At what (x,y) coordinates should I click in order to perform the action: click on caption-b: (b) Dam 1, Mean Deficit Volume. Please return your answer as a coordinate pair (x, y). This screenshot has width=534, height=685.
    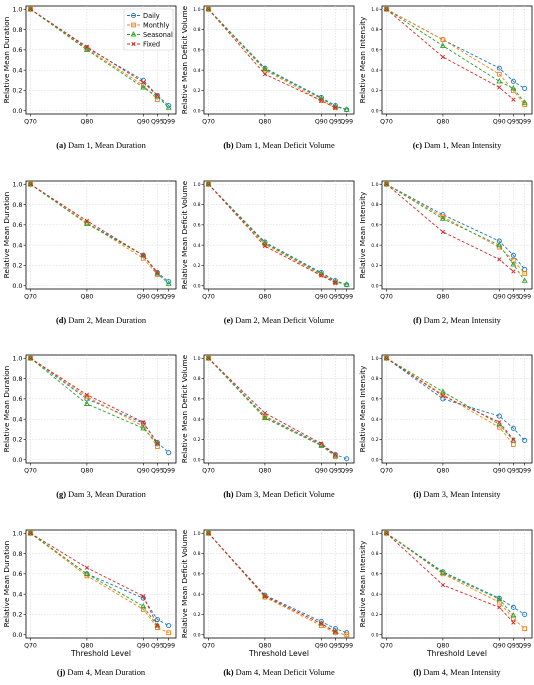
    Looking at the image, I should click on (279, 145).